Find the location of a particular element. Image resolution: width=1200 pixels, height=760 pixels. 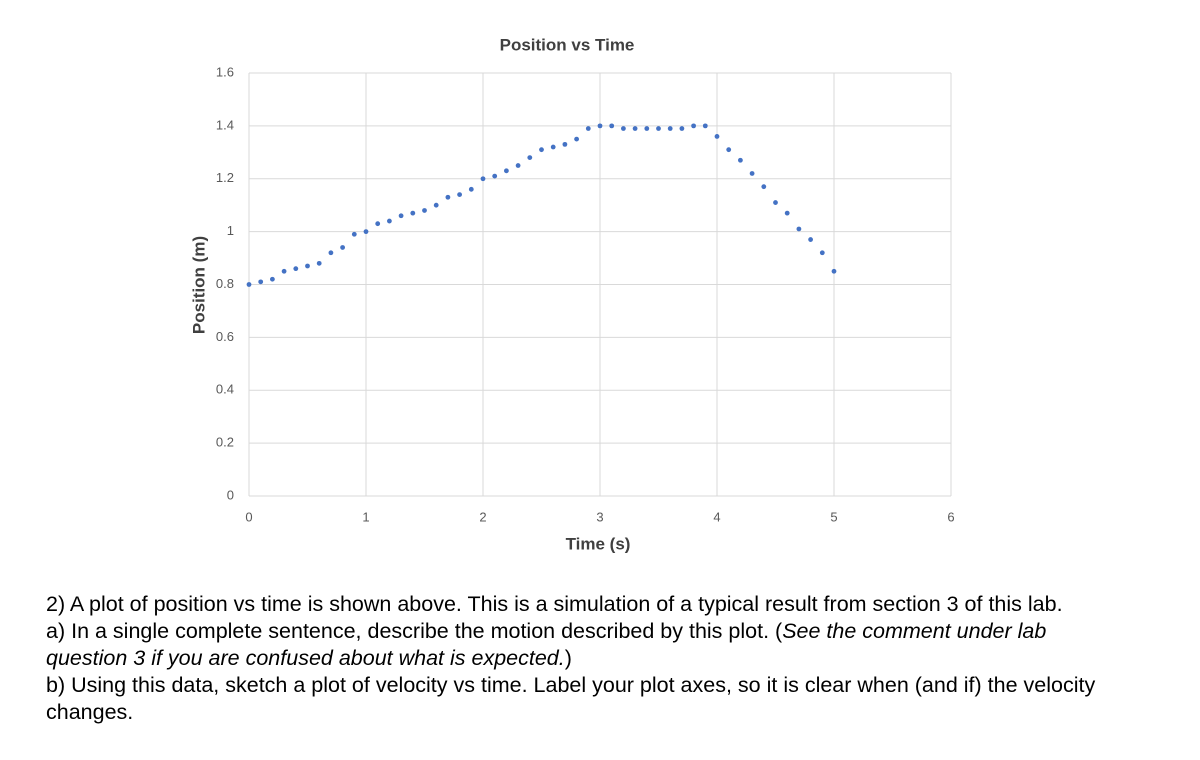

y-axis-label: Position (m) is located at coordinates (198, 285).